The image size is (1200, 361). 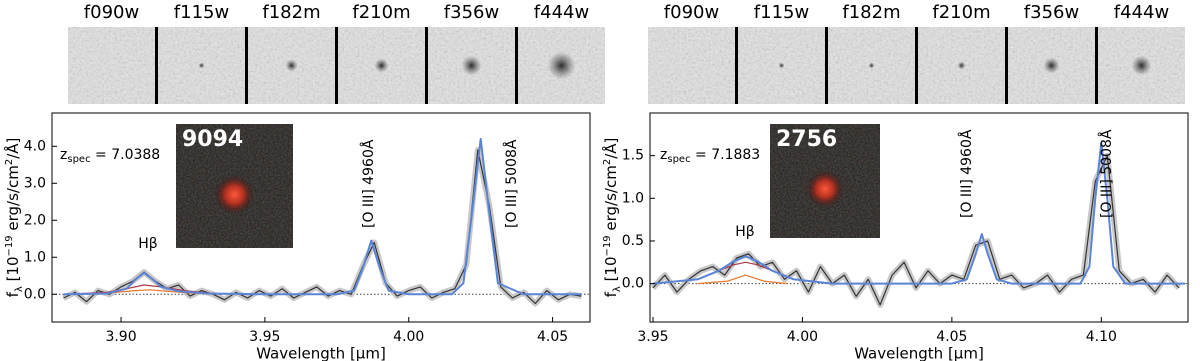 I want to click on x-tick-label: 4.10, so click(x=1101, y=337).